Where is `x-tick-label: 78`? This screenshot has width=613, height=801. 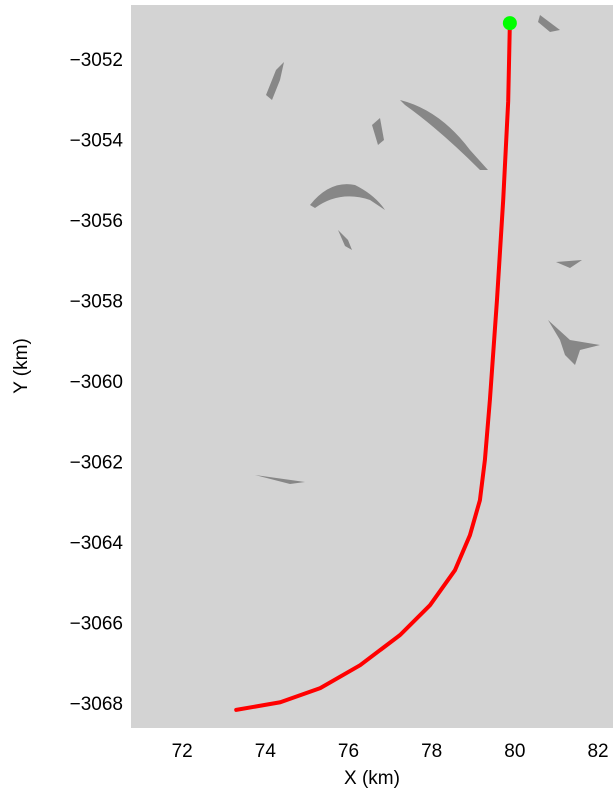 x-tick-label: 78 is located at coordinates (431, 751).